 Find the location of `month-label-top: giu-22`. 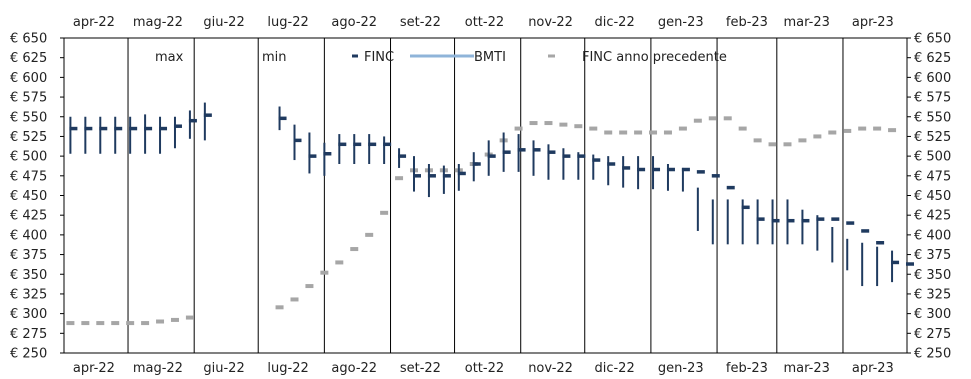

month-label-top: giu-22 is located at coordinates (223, 22).